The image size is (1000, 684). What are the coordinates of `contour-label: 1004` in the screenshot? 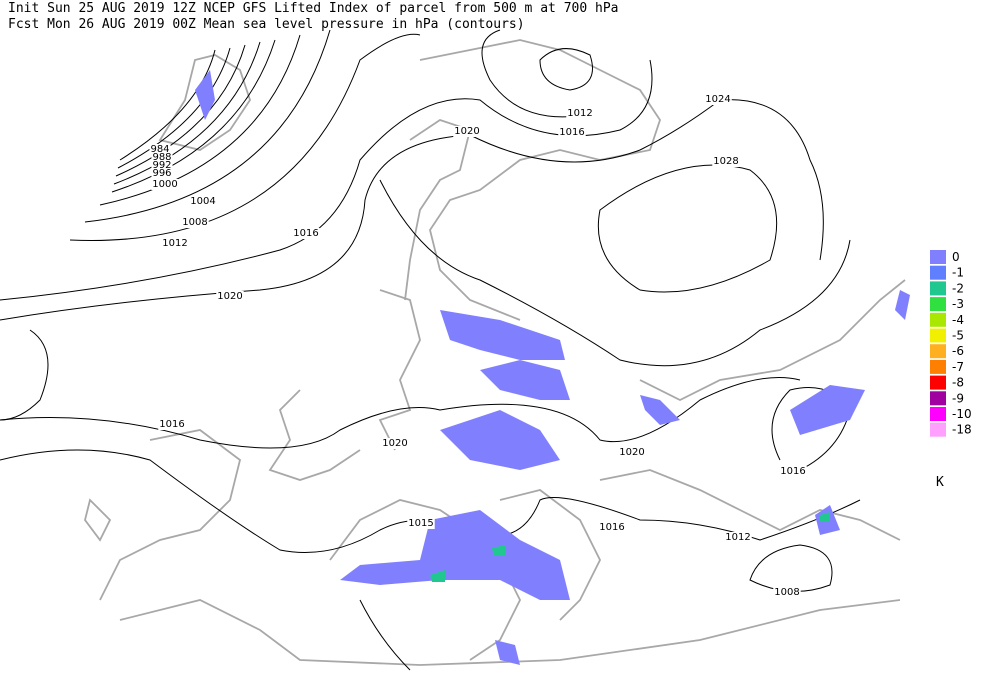 It's located at (202, 201).